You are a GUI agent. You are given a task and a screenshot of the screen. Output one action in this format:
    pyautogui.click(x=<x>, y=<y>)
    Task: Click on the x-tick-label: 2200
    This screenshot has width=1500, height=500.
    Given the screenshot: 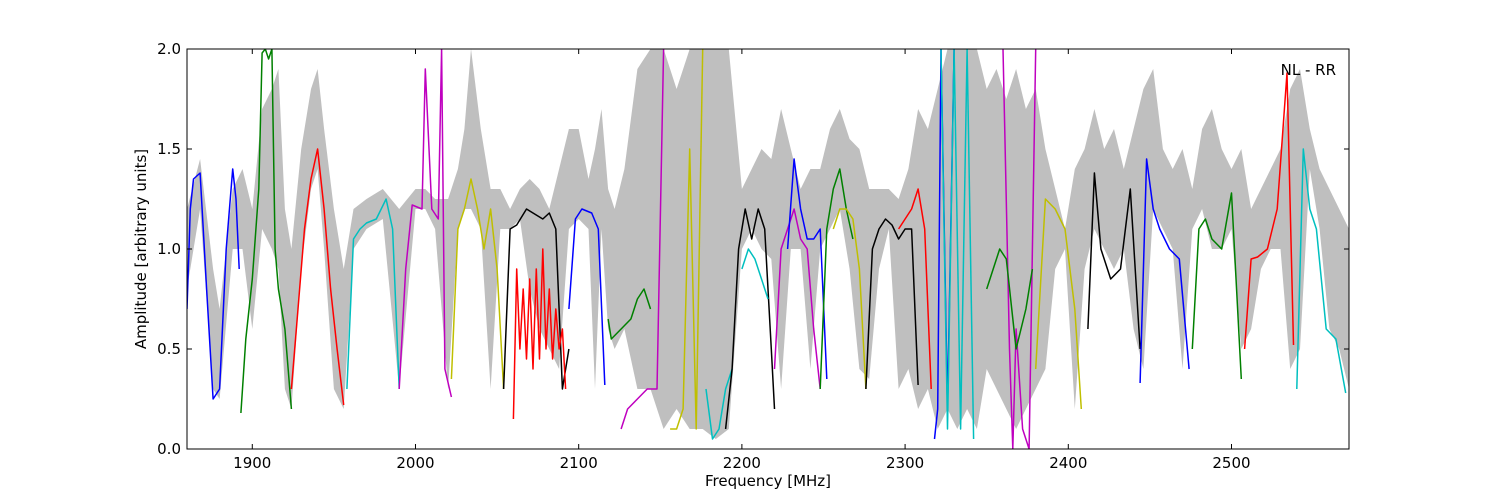 What is the action you would take?
    pyautogui.click(x=742, y=463)
    